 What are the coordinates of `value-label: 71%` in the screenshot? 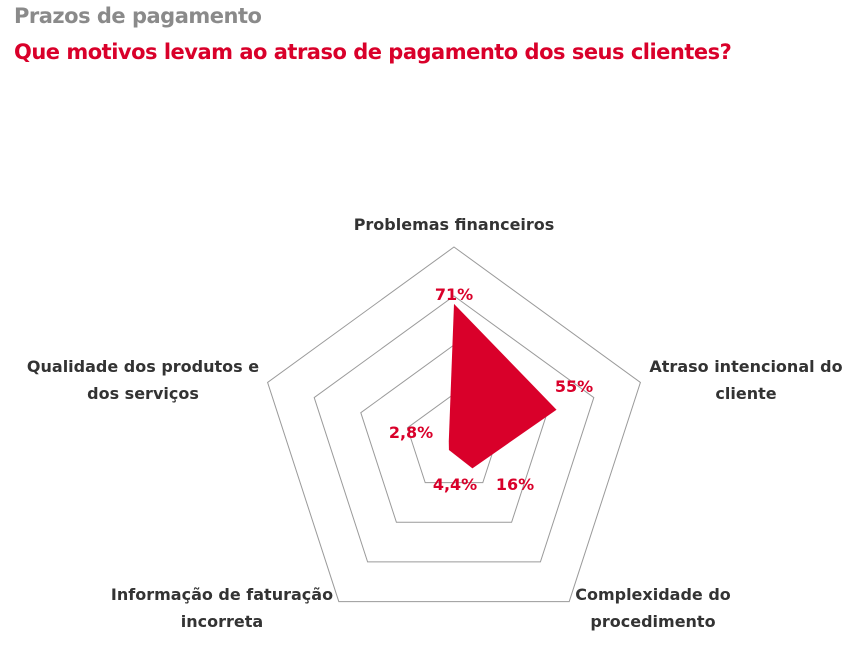 It's located at (454, 294).